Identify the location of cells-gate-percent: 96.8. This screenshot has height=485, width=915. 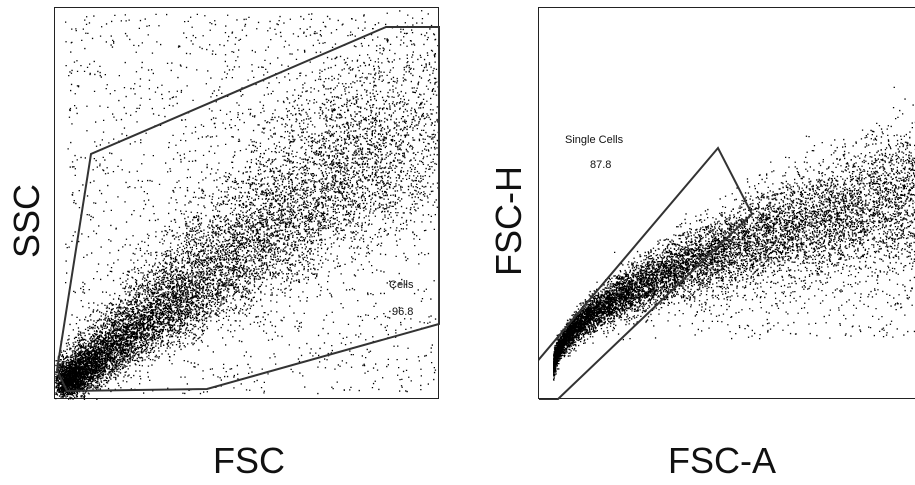
(402, 312).